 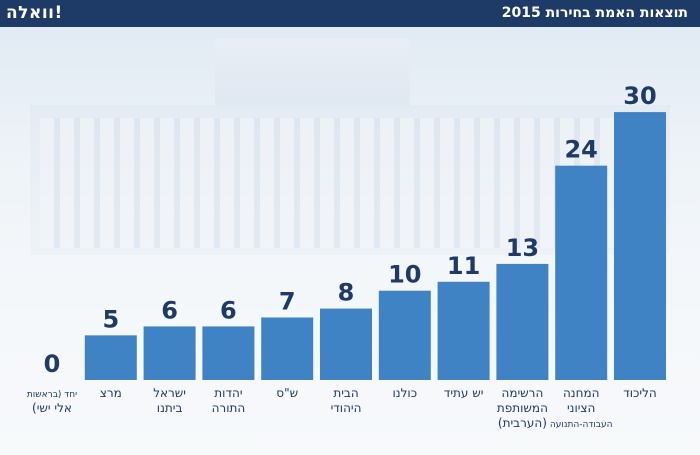 I want to click on bar-value-label-7: 11, so click(x=463, y=266).